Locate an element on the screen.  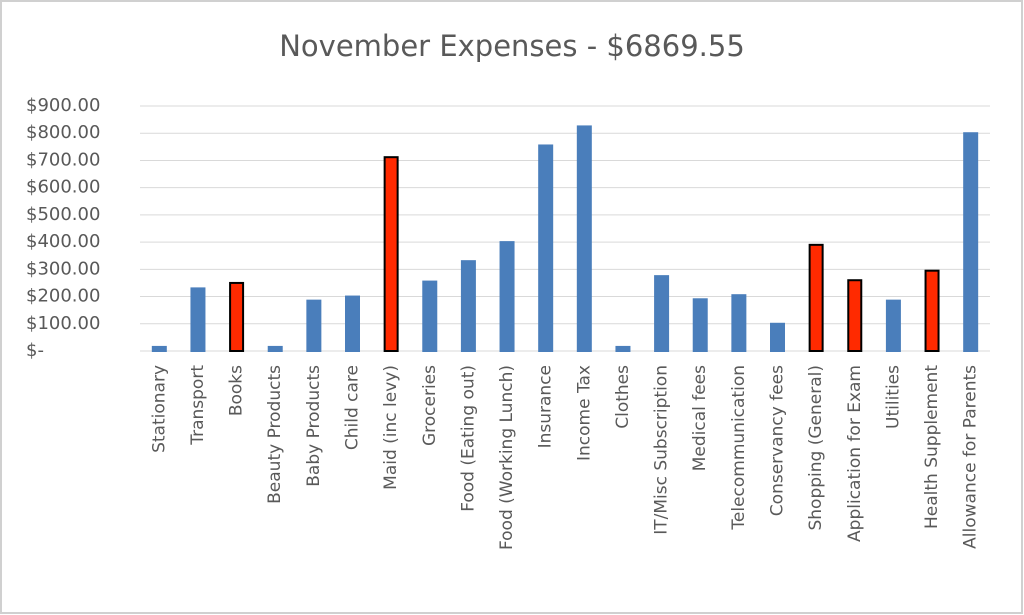
y-tick-label: $500.00 is located at coordinates (63, 214).